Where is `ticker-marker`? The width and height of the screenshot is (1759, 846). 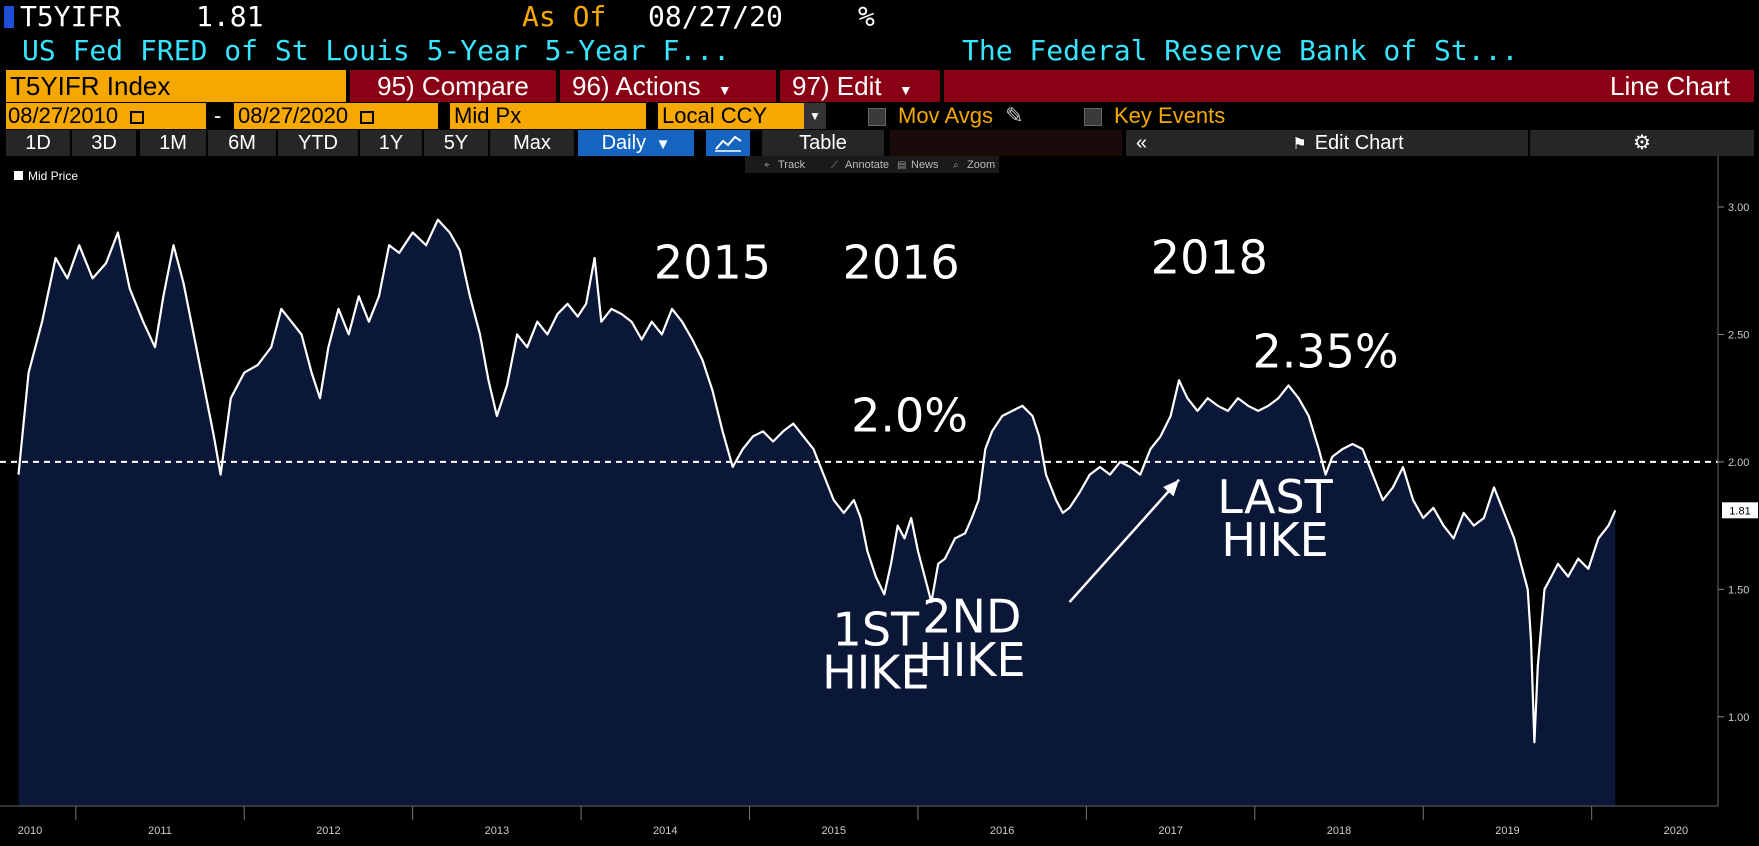
ticker-marker is located at coordinates (9, 17).